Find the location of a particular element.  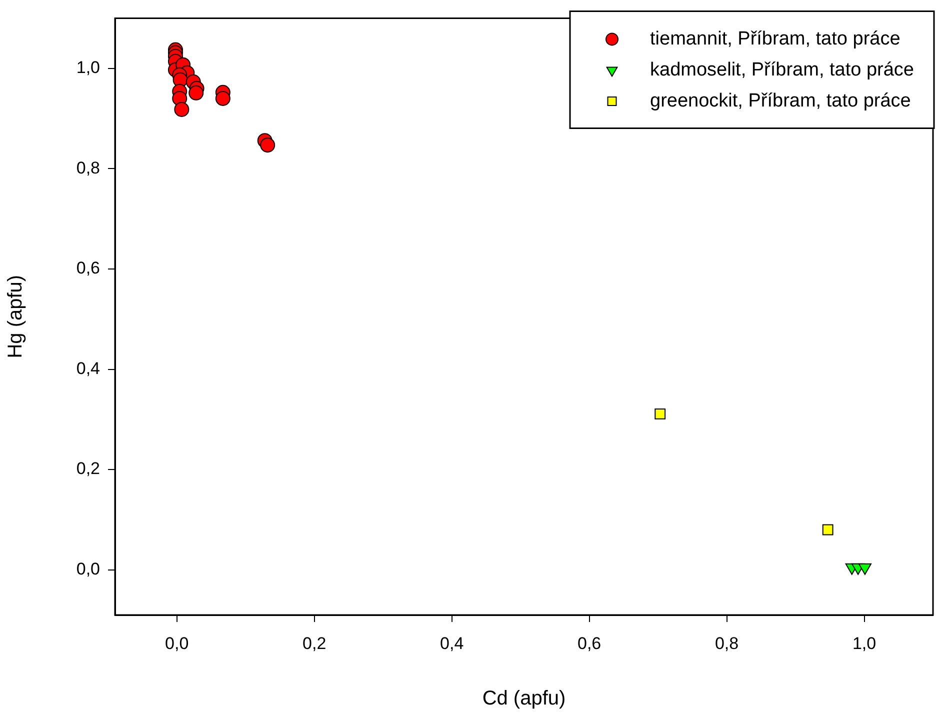

x-tick-label: 0,2 is located at coordinates (314, 643).